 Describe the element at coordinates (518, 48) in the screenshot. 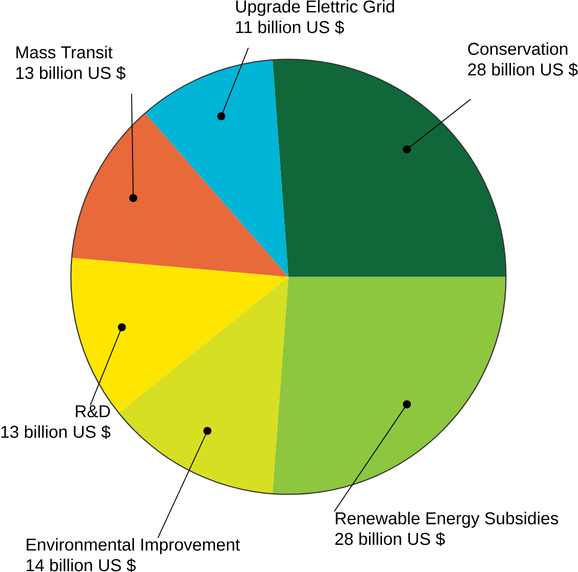

I see `slice-label: Conservation` at that location.